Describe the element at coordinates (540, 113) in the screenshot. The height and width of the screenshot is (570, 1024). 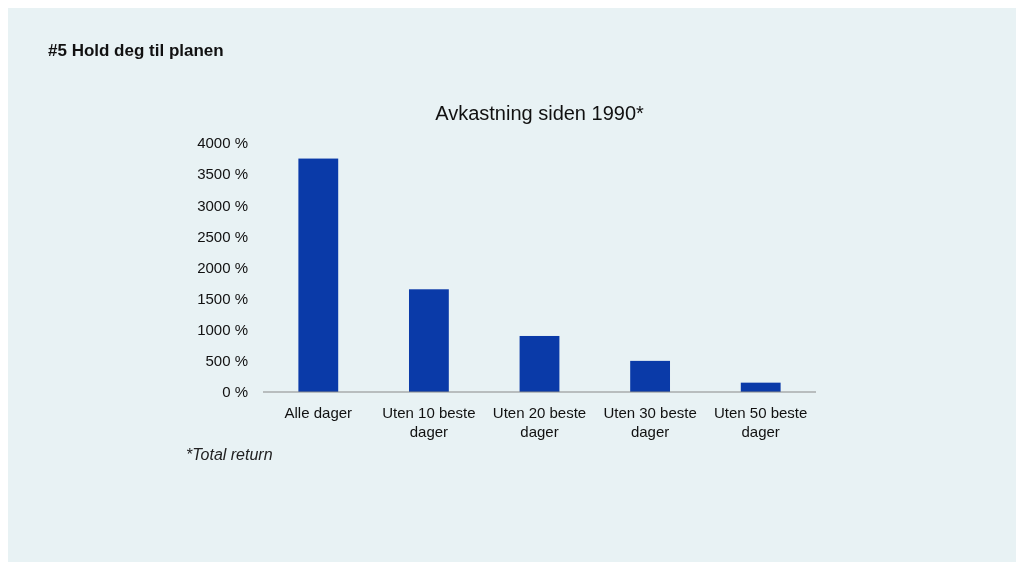
I see `chart-subtitle: Avkastning siden 1990*` at that location.